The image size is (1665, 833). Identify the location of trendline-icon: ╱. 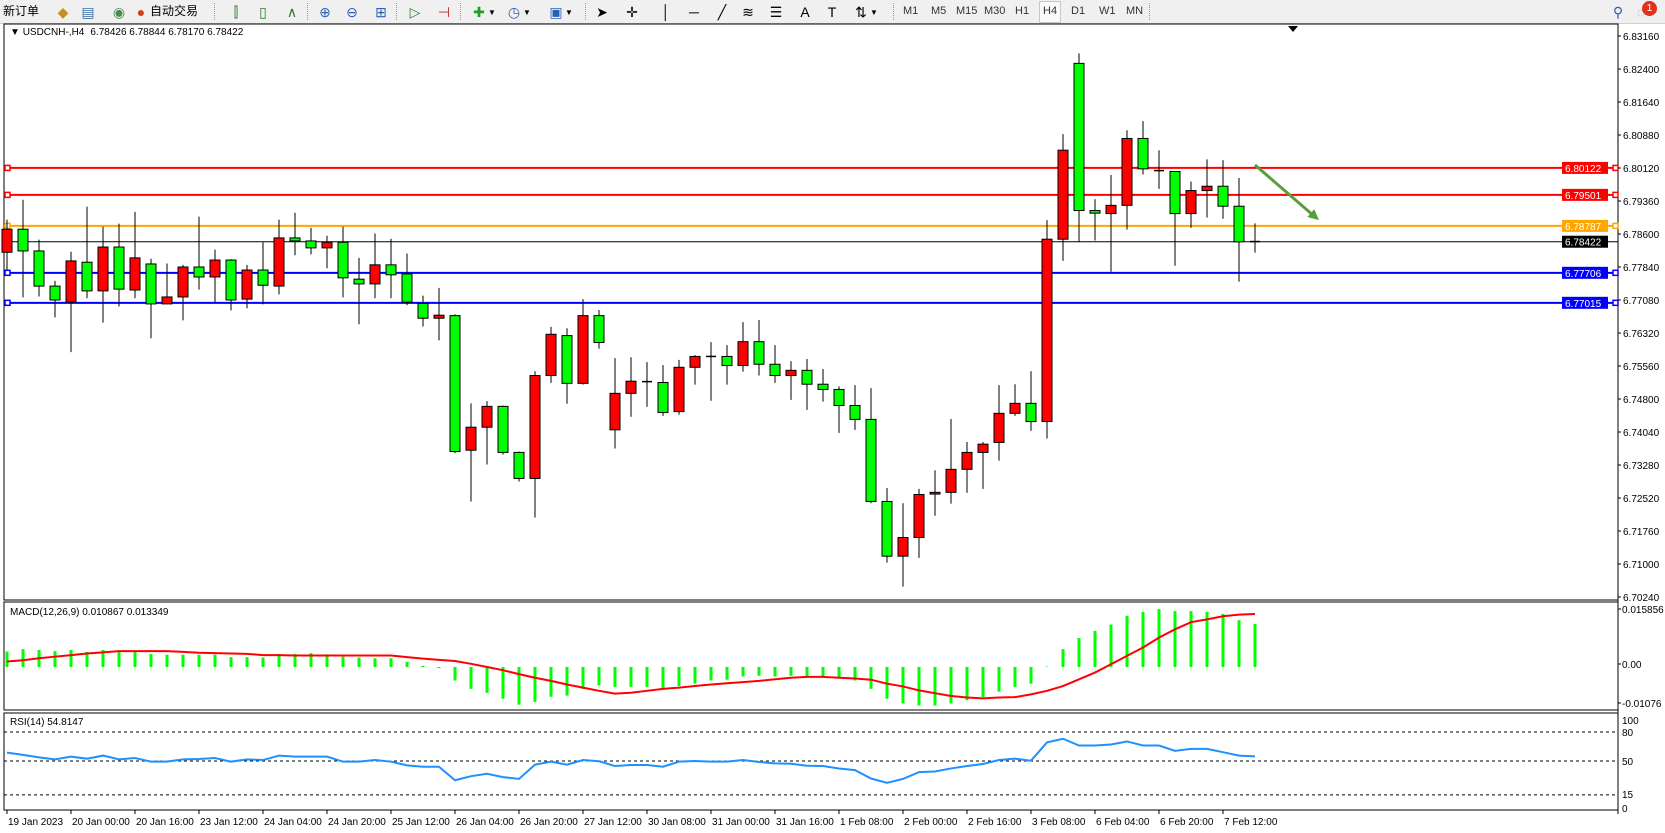
(722, 11).